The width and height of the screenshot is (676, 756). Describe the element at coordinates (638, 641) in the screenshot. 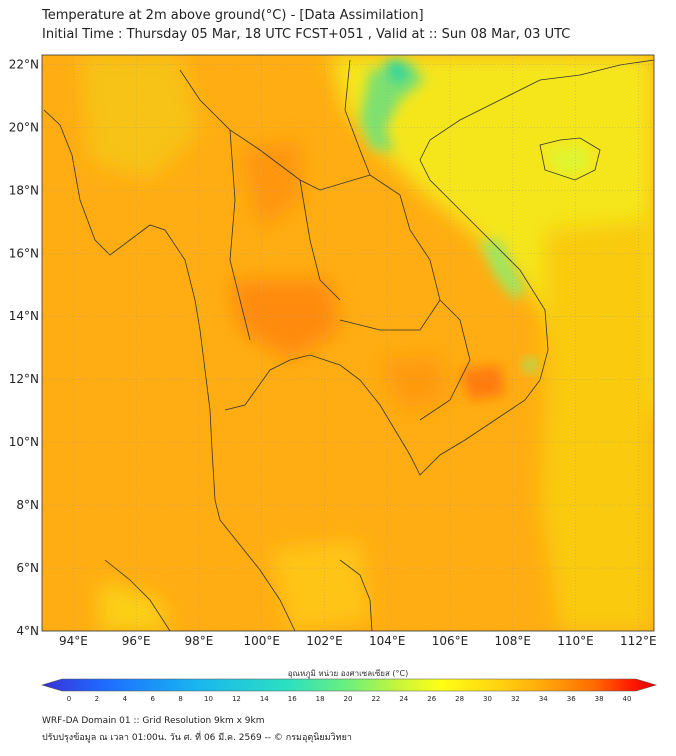

I see `lon-tick-label: 112°E` at that location.